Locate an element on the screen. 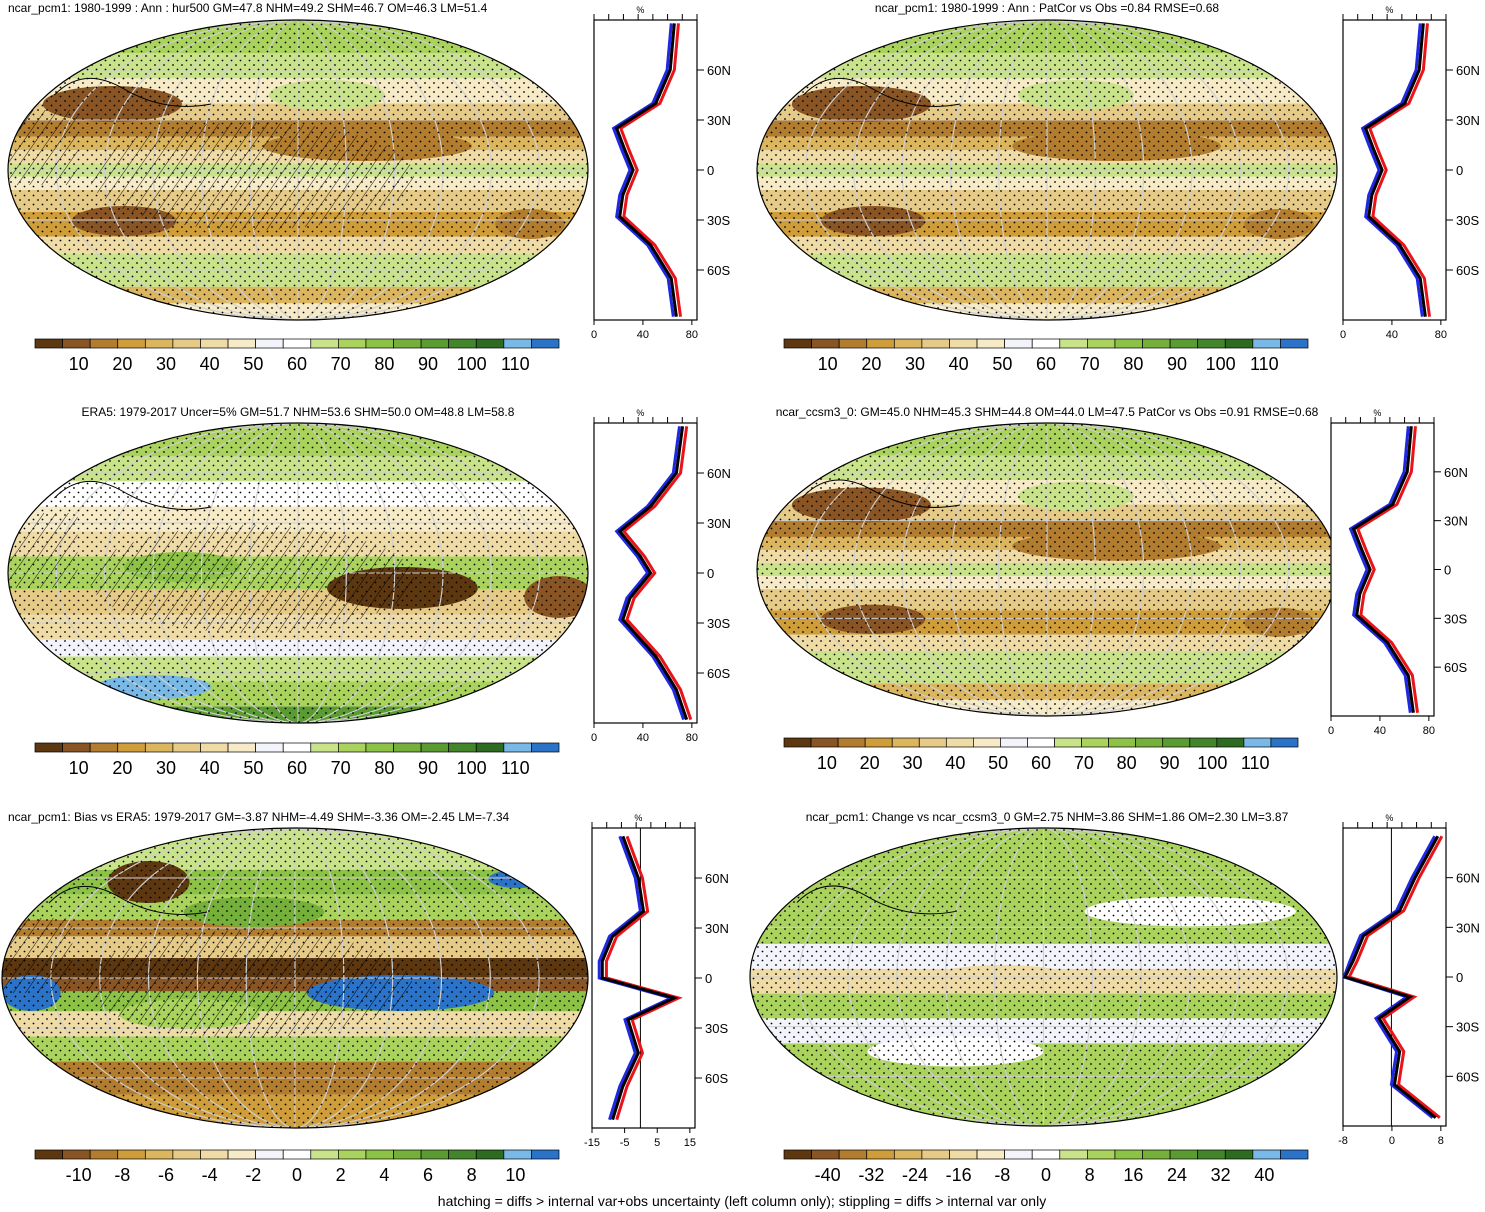  colorbar-5: -10 -8 -6 -4 -2 0 2 4 6 8 10 is located at coordinates (297, 1167).